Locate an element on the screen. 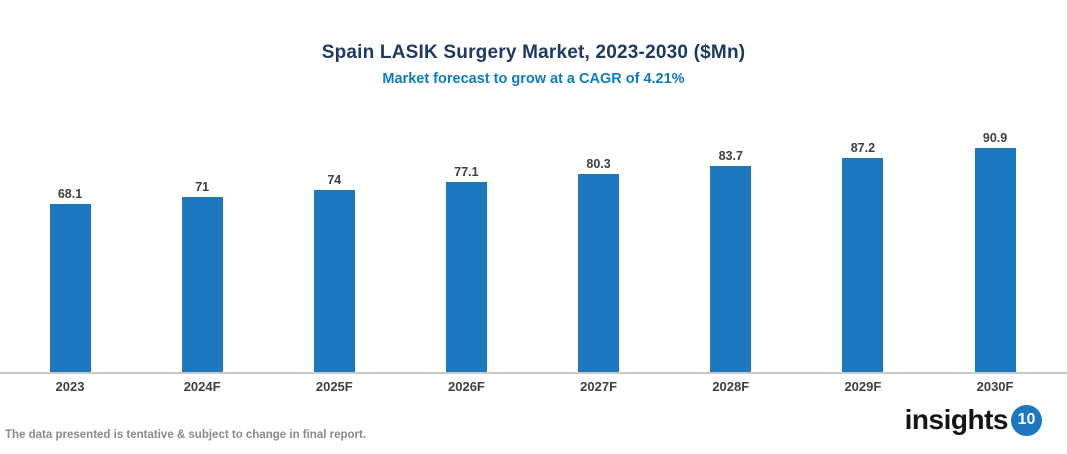 The width and height of the screenshot is (1067, 454). x-axis-label: 2024F is located at coordinates (202, 386).